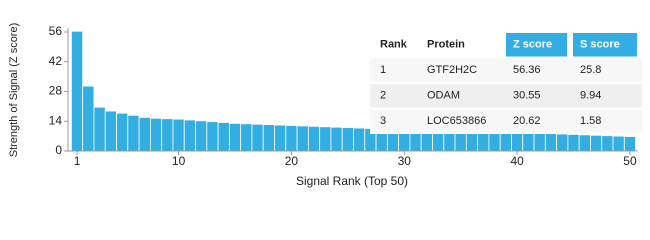  What do you see at coordinates (452, 70) in the screenshot?
I see `table-cell: GTF2H2C` at bounding box center [452, 70].